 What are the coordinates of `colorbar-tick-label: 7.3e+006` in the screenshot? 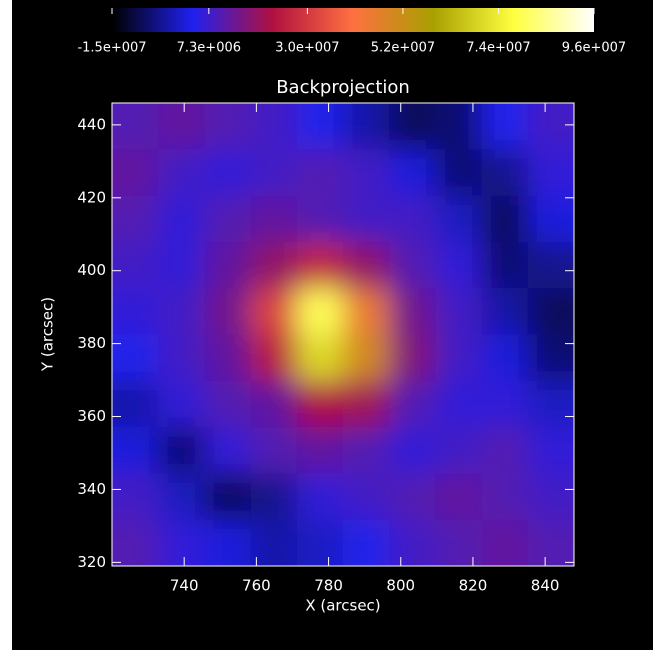 It's located at (209, 48).